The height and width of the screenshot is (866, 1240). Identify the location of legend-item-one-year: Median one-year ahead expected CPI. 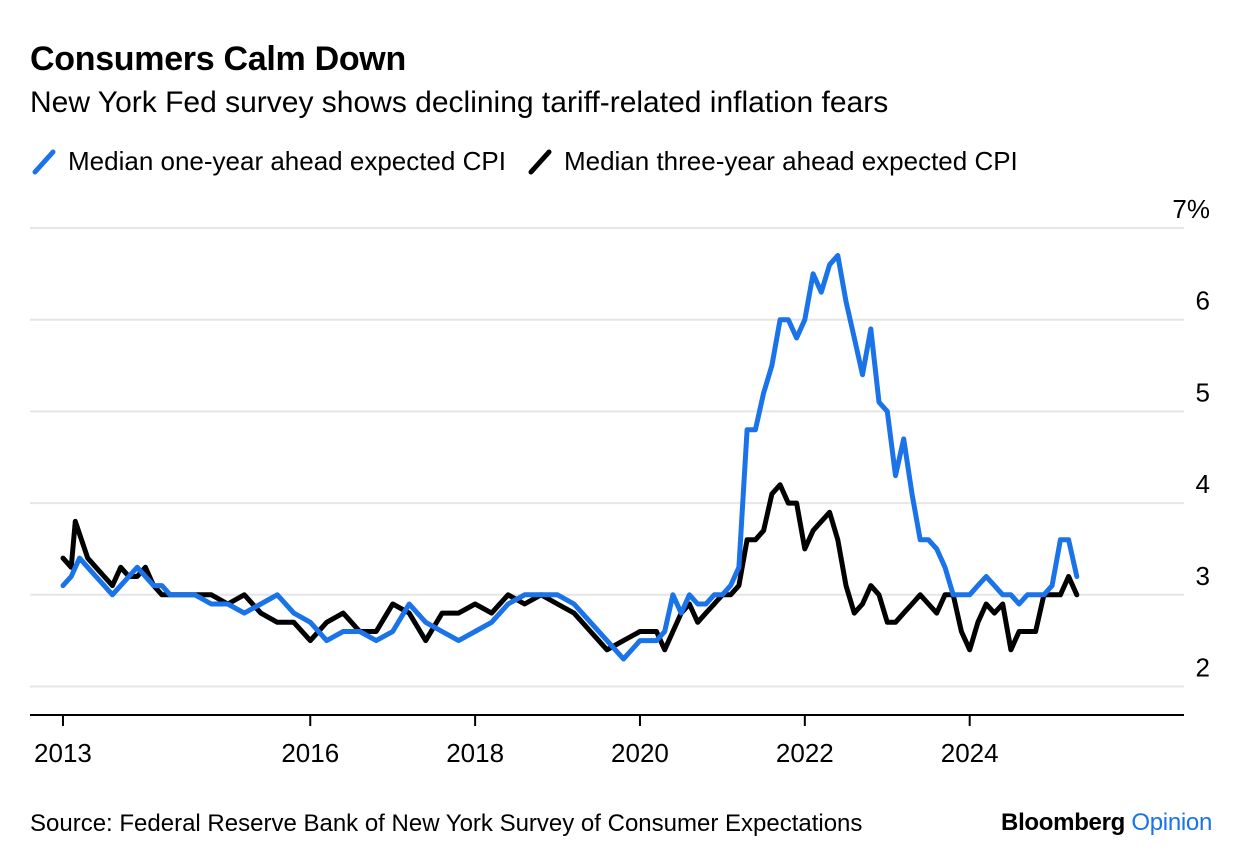
(268, 161).